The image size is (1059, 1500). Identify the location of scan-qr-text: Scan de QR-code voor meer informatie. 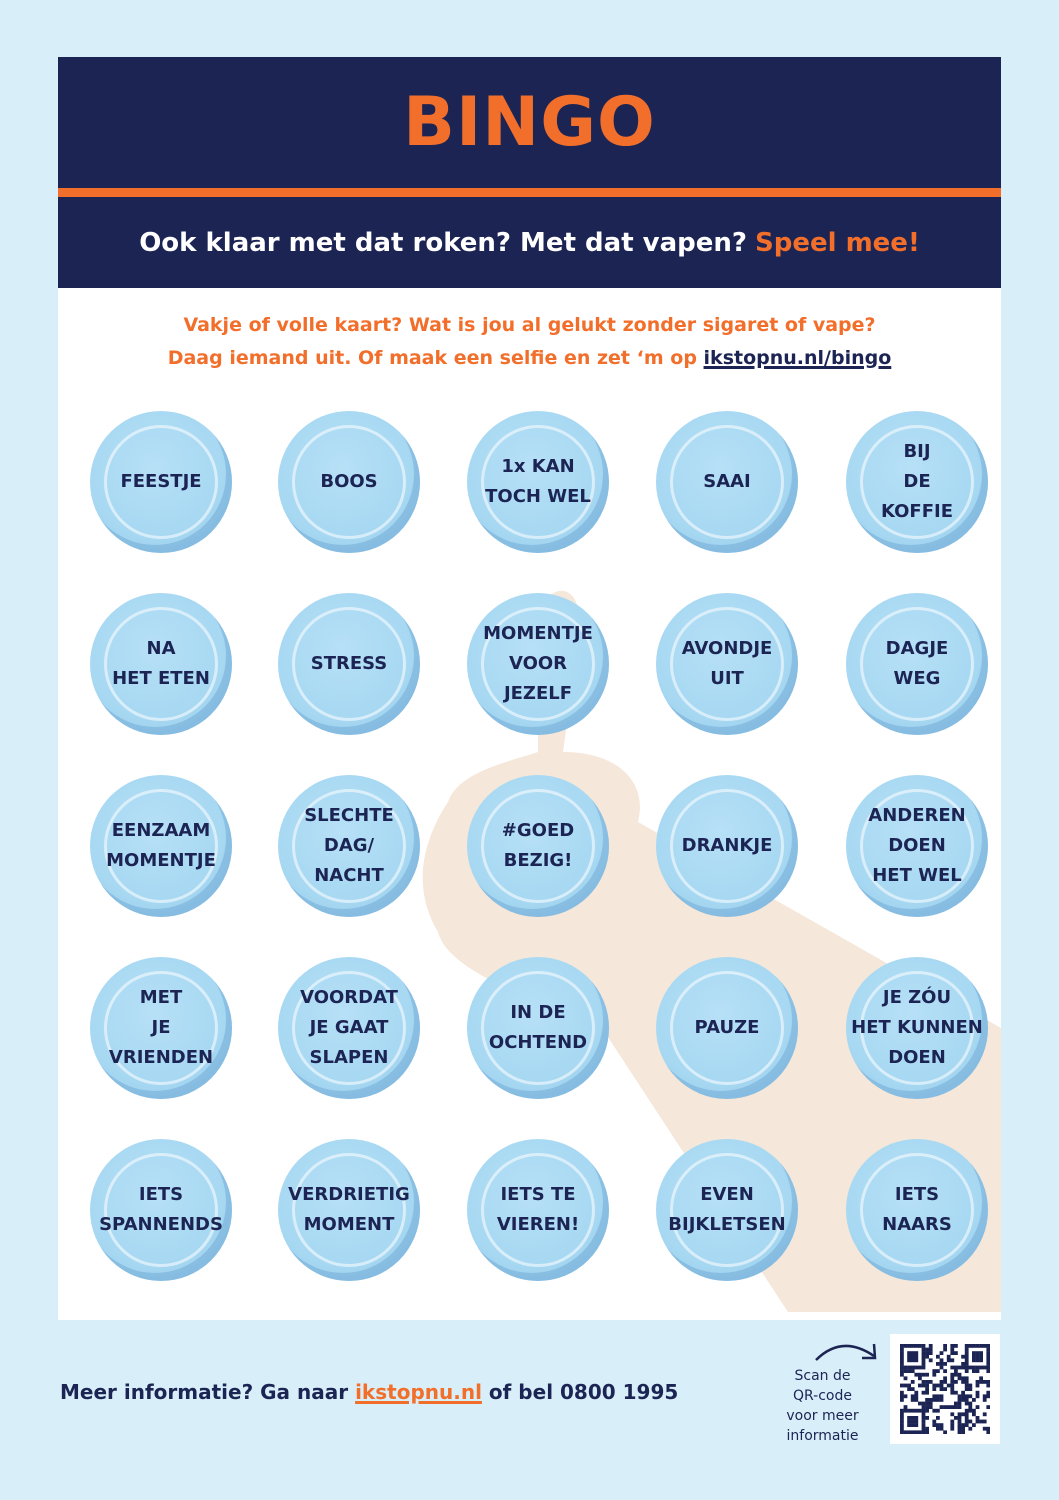
(822, 1406).